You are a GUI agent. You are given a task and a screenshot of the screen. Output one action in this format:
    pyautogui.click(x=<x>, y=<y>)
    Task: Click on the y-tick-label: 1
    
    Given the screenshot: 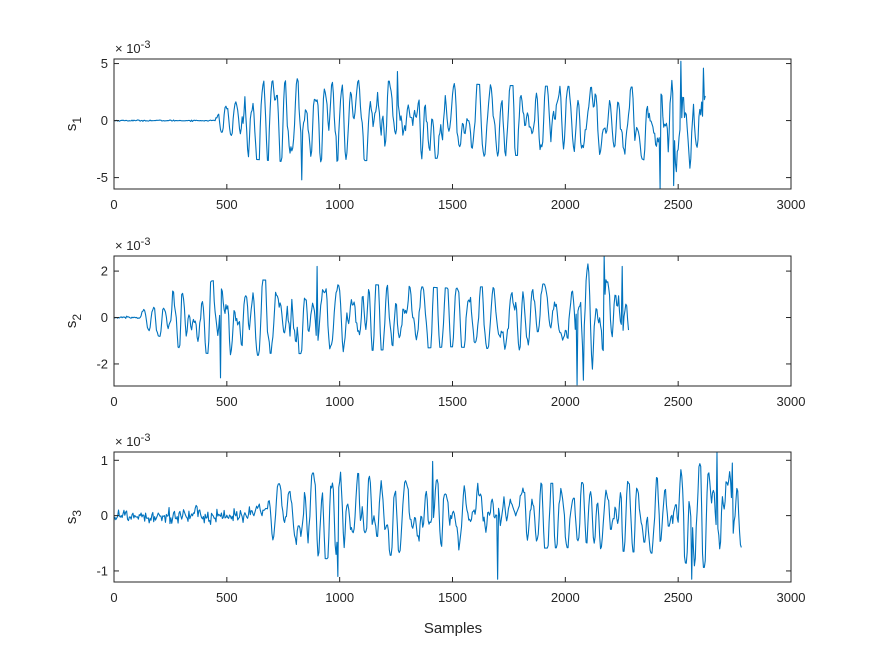 What is the action you would take?
    pyautogui.click(x=104, y=460)
    